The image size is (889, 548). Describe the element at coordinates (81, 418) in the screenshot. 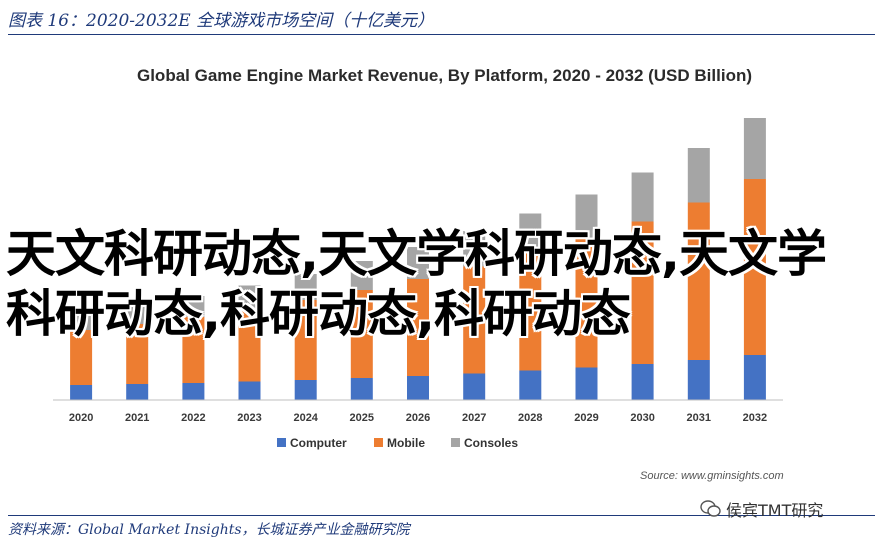

I see `x-tick-label: 2020` at that location.